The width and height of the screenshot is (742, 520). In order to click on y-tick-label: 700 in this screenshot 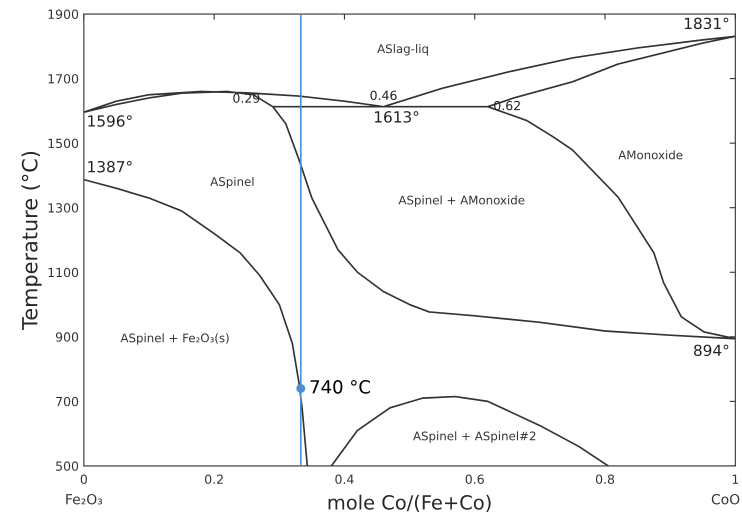, I will do `click(67, 401)`.